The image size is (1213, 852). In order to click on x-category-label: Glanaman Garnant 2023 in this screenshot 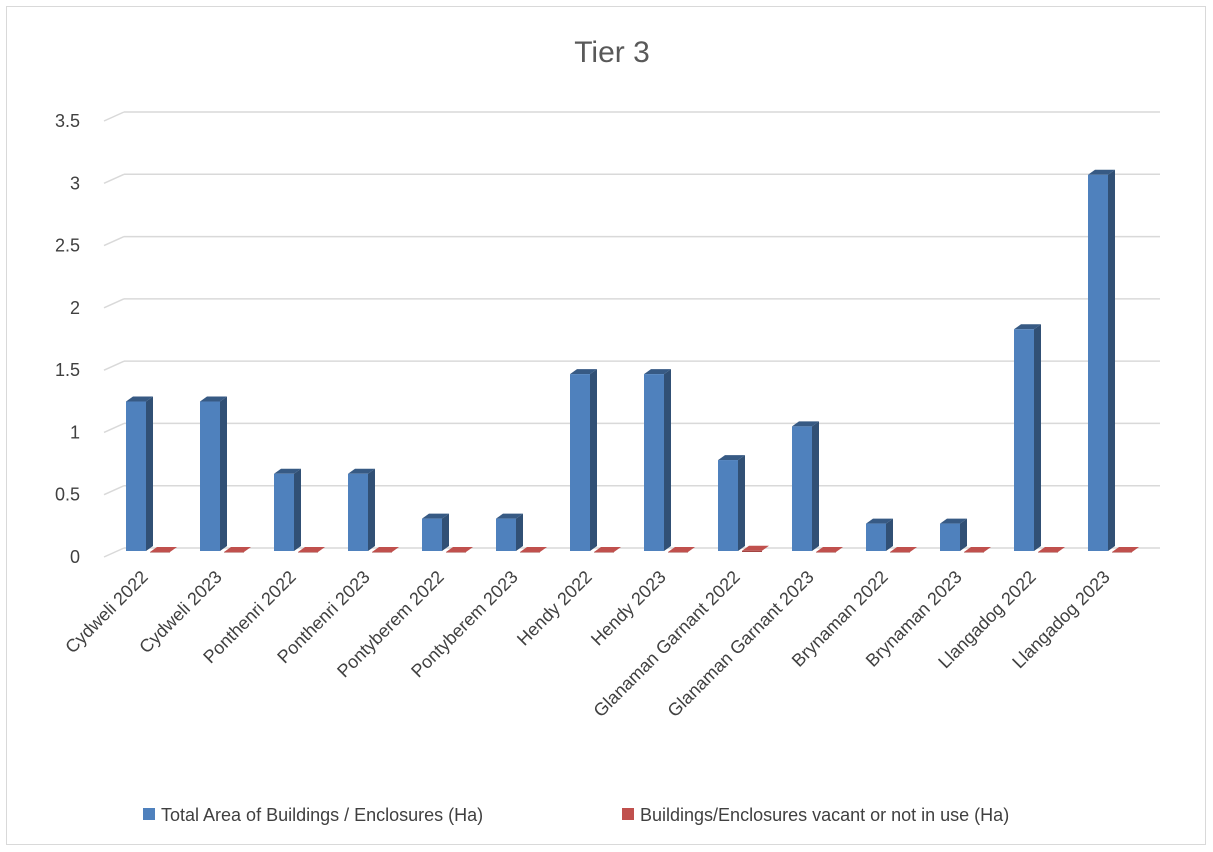, I will do `click(741, 644)`.